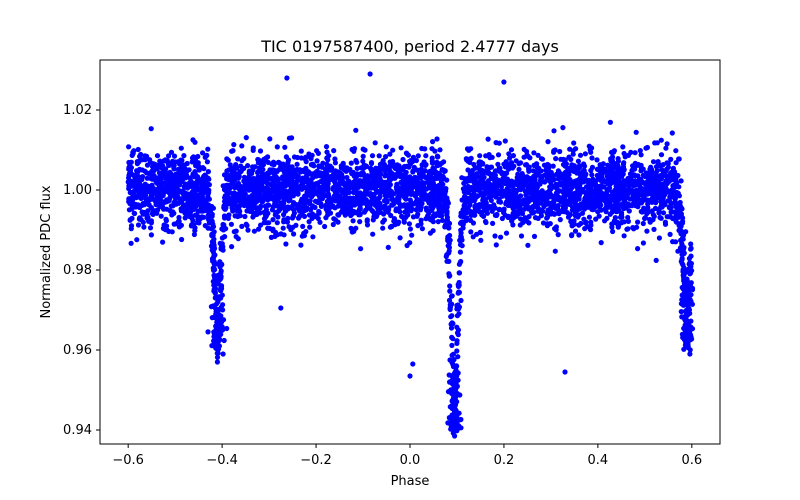 This screenshot has height=500, width=800. What do you see at coordinates (410, 481) in the screenshot?
I see `x-axis-label: Phase` at bounding box center [410, 481].